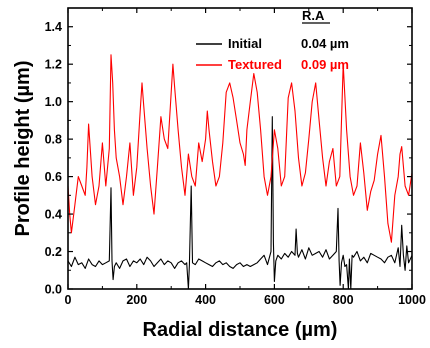 Image resolution: width=430 pixels, height=348 pixels. I want to click on y-tick-label: 0.0, so click(53, 290).